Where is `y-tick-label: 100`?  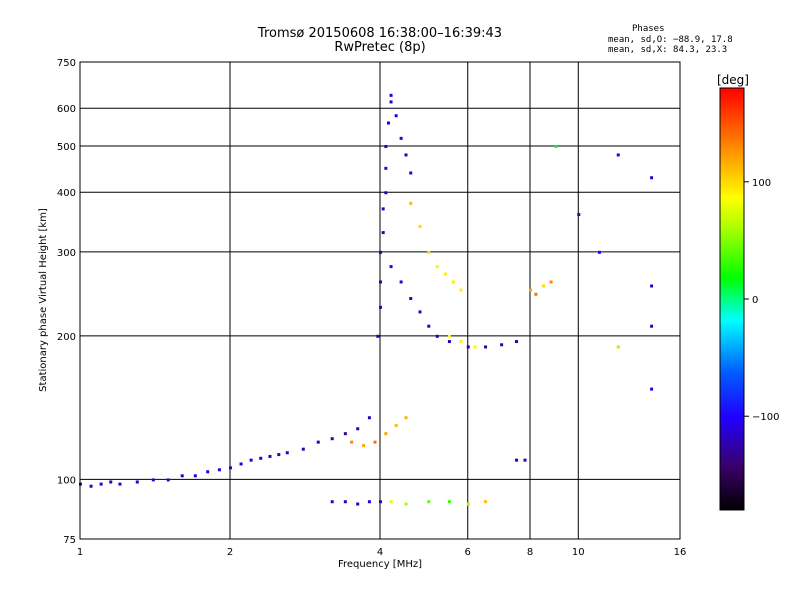 y-tick-label: 100 is located at coordinates (66, 480).